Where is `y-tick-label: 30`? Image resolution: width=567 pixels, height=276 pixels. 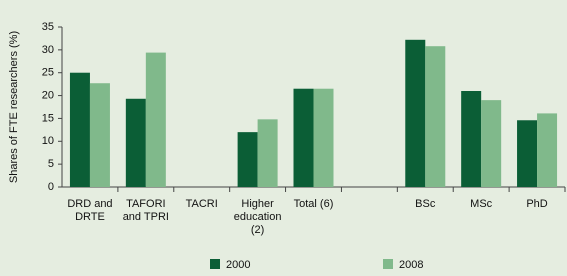 y-tick-label: 30 is located at coordinates (48, 50).